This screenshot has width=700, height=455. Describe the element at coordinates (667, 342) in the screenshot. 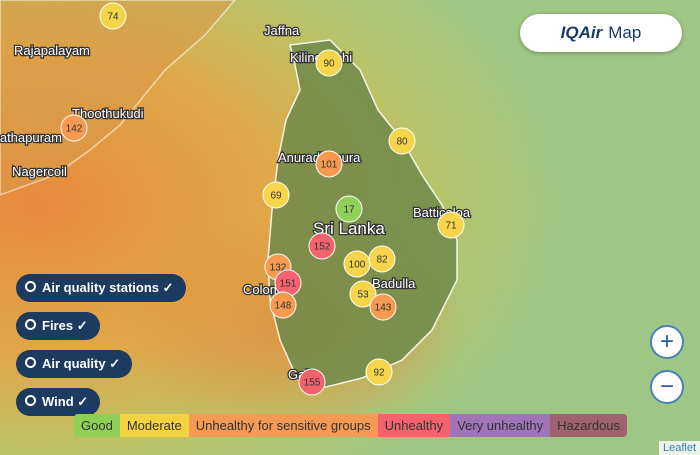

I see `zoom-in: +` at that location.